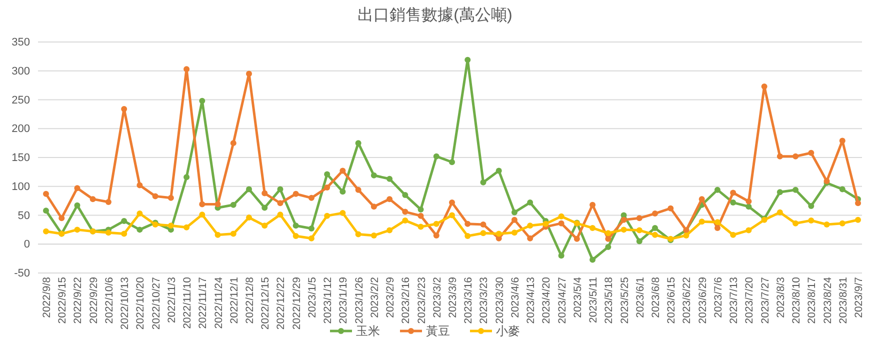 The image size is (870, 341). I want to click on x-tick-label: 2022/12/29, so click(296, 303).